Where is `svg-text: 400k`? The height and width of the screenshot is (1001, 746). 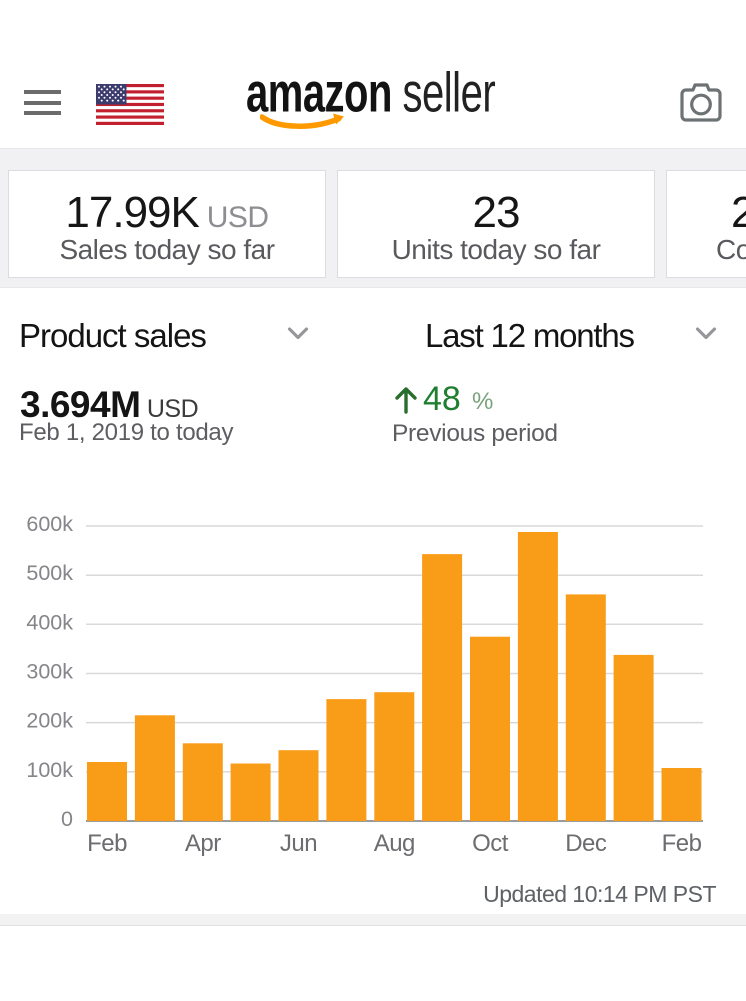
svg-text: 400k is located at coordinates (49, 622).